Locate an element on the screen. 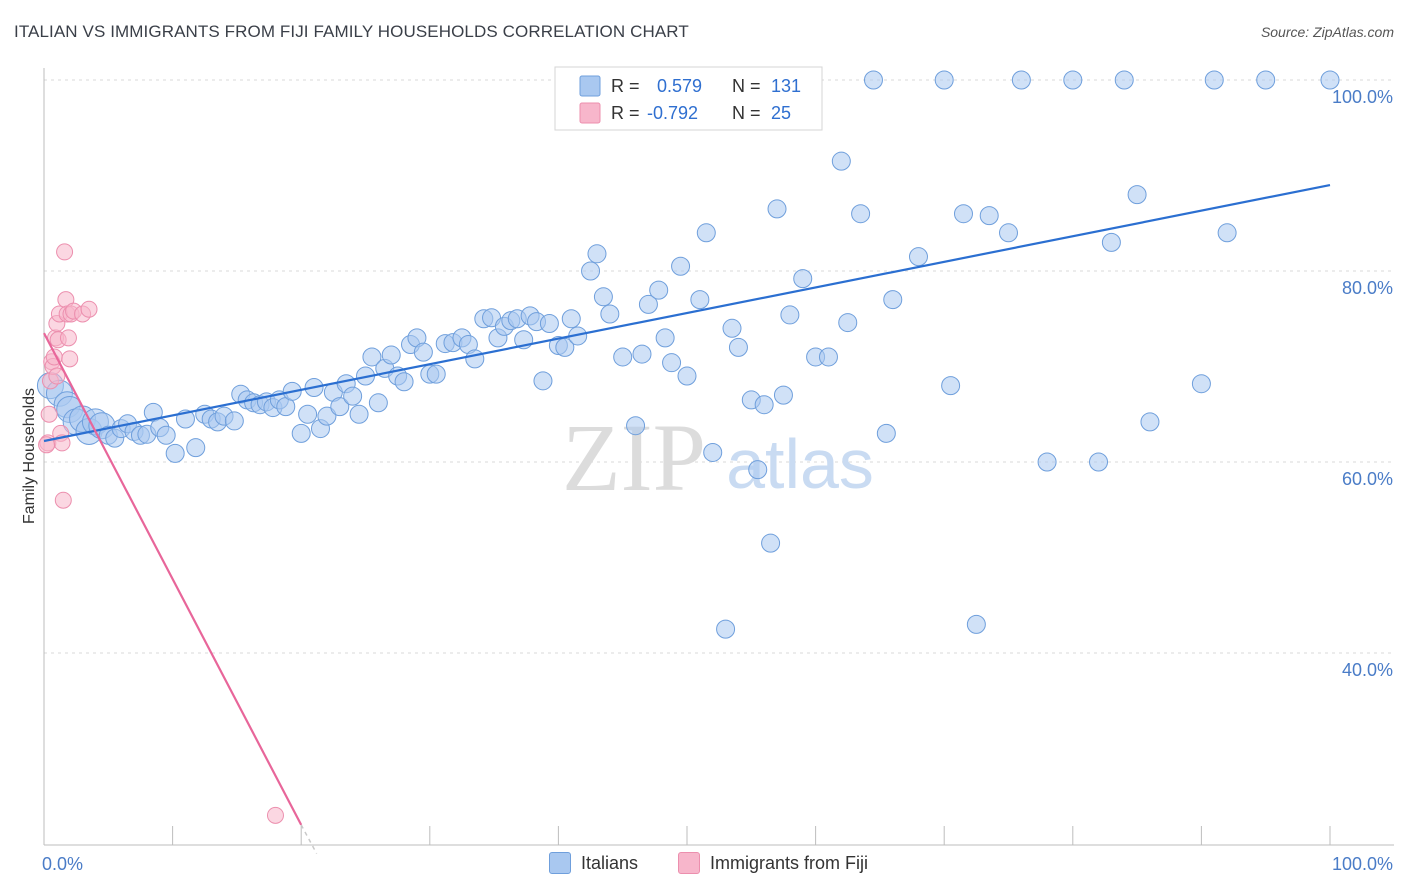  fiji-trend-line is located at coordinates (173, 579).